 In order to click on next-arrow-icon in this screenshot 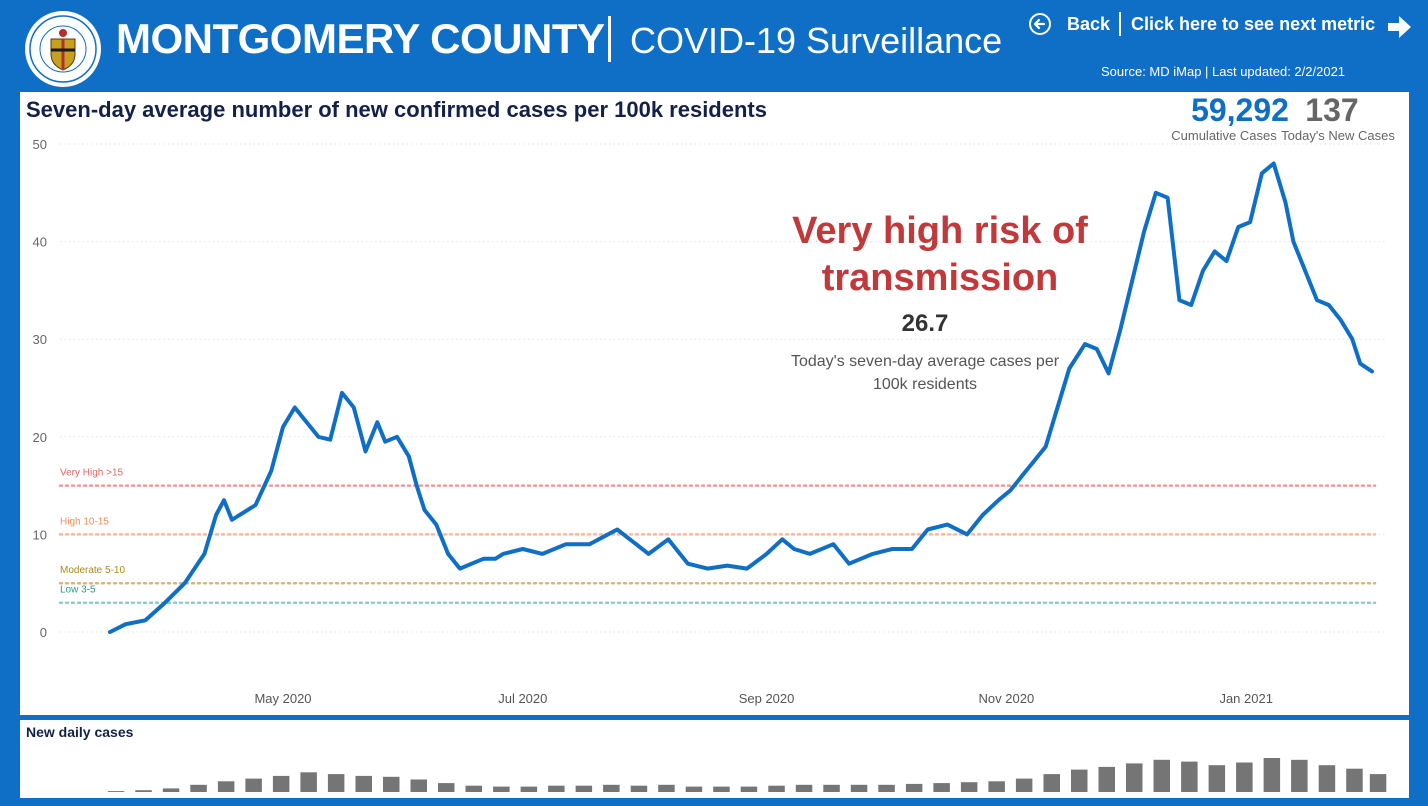, I will do `click(1399, 27)`.